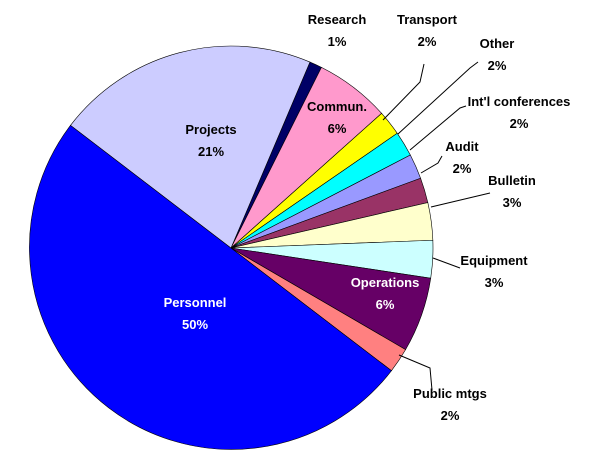  What do you see at coordinates (512, 191) in the screenshot?
I see `slice-label: Bulletin 3%` at bounding box center [512, 191].